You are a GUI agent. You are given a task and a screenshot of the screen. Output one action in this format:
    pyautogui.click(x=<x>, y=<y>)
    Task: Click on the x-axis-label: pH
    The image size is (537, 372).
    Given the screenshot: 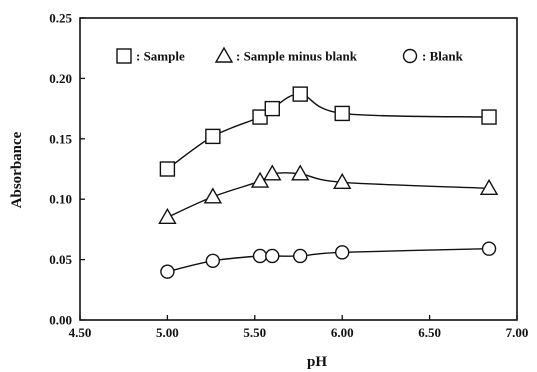 What is the action you would take?
    pyautogui.click(x=317, y=362)
    